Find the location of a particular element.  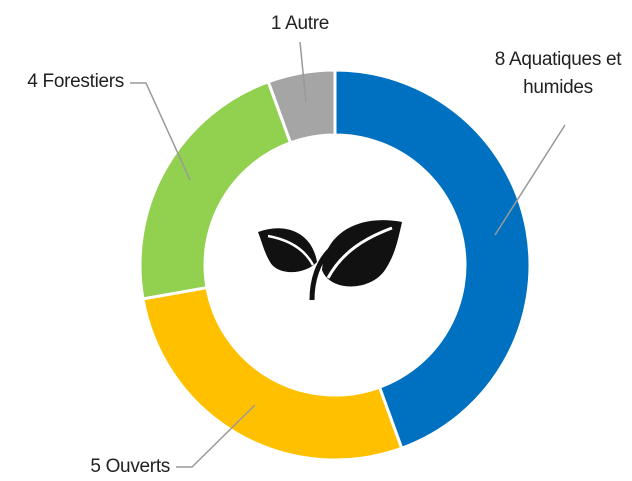

slice-label: 1 Autre is located at coordinates (300, 24).